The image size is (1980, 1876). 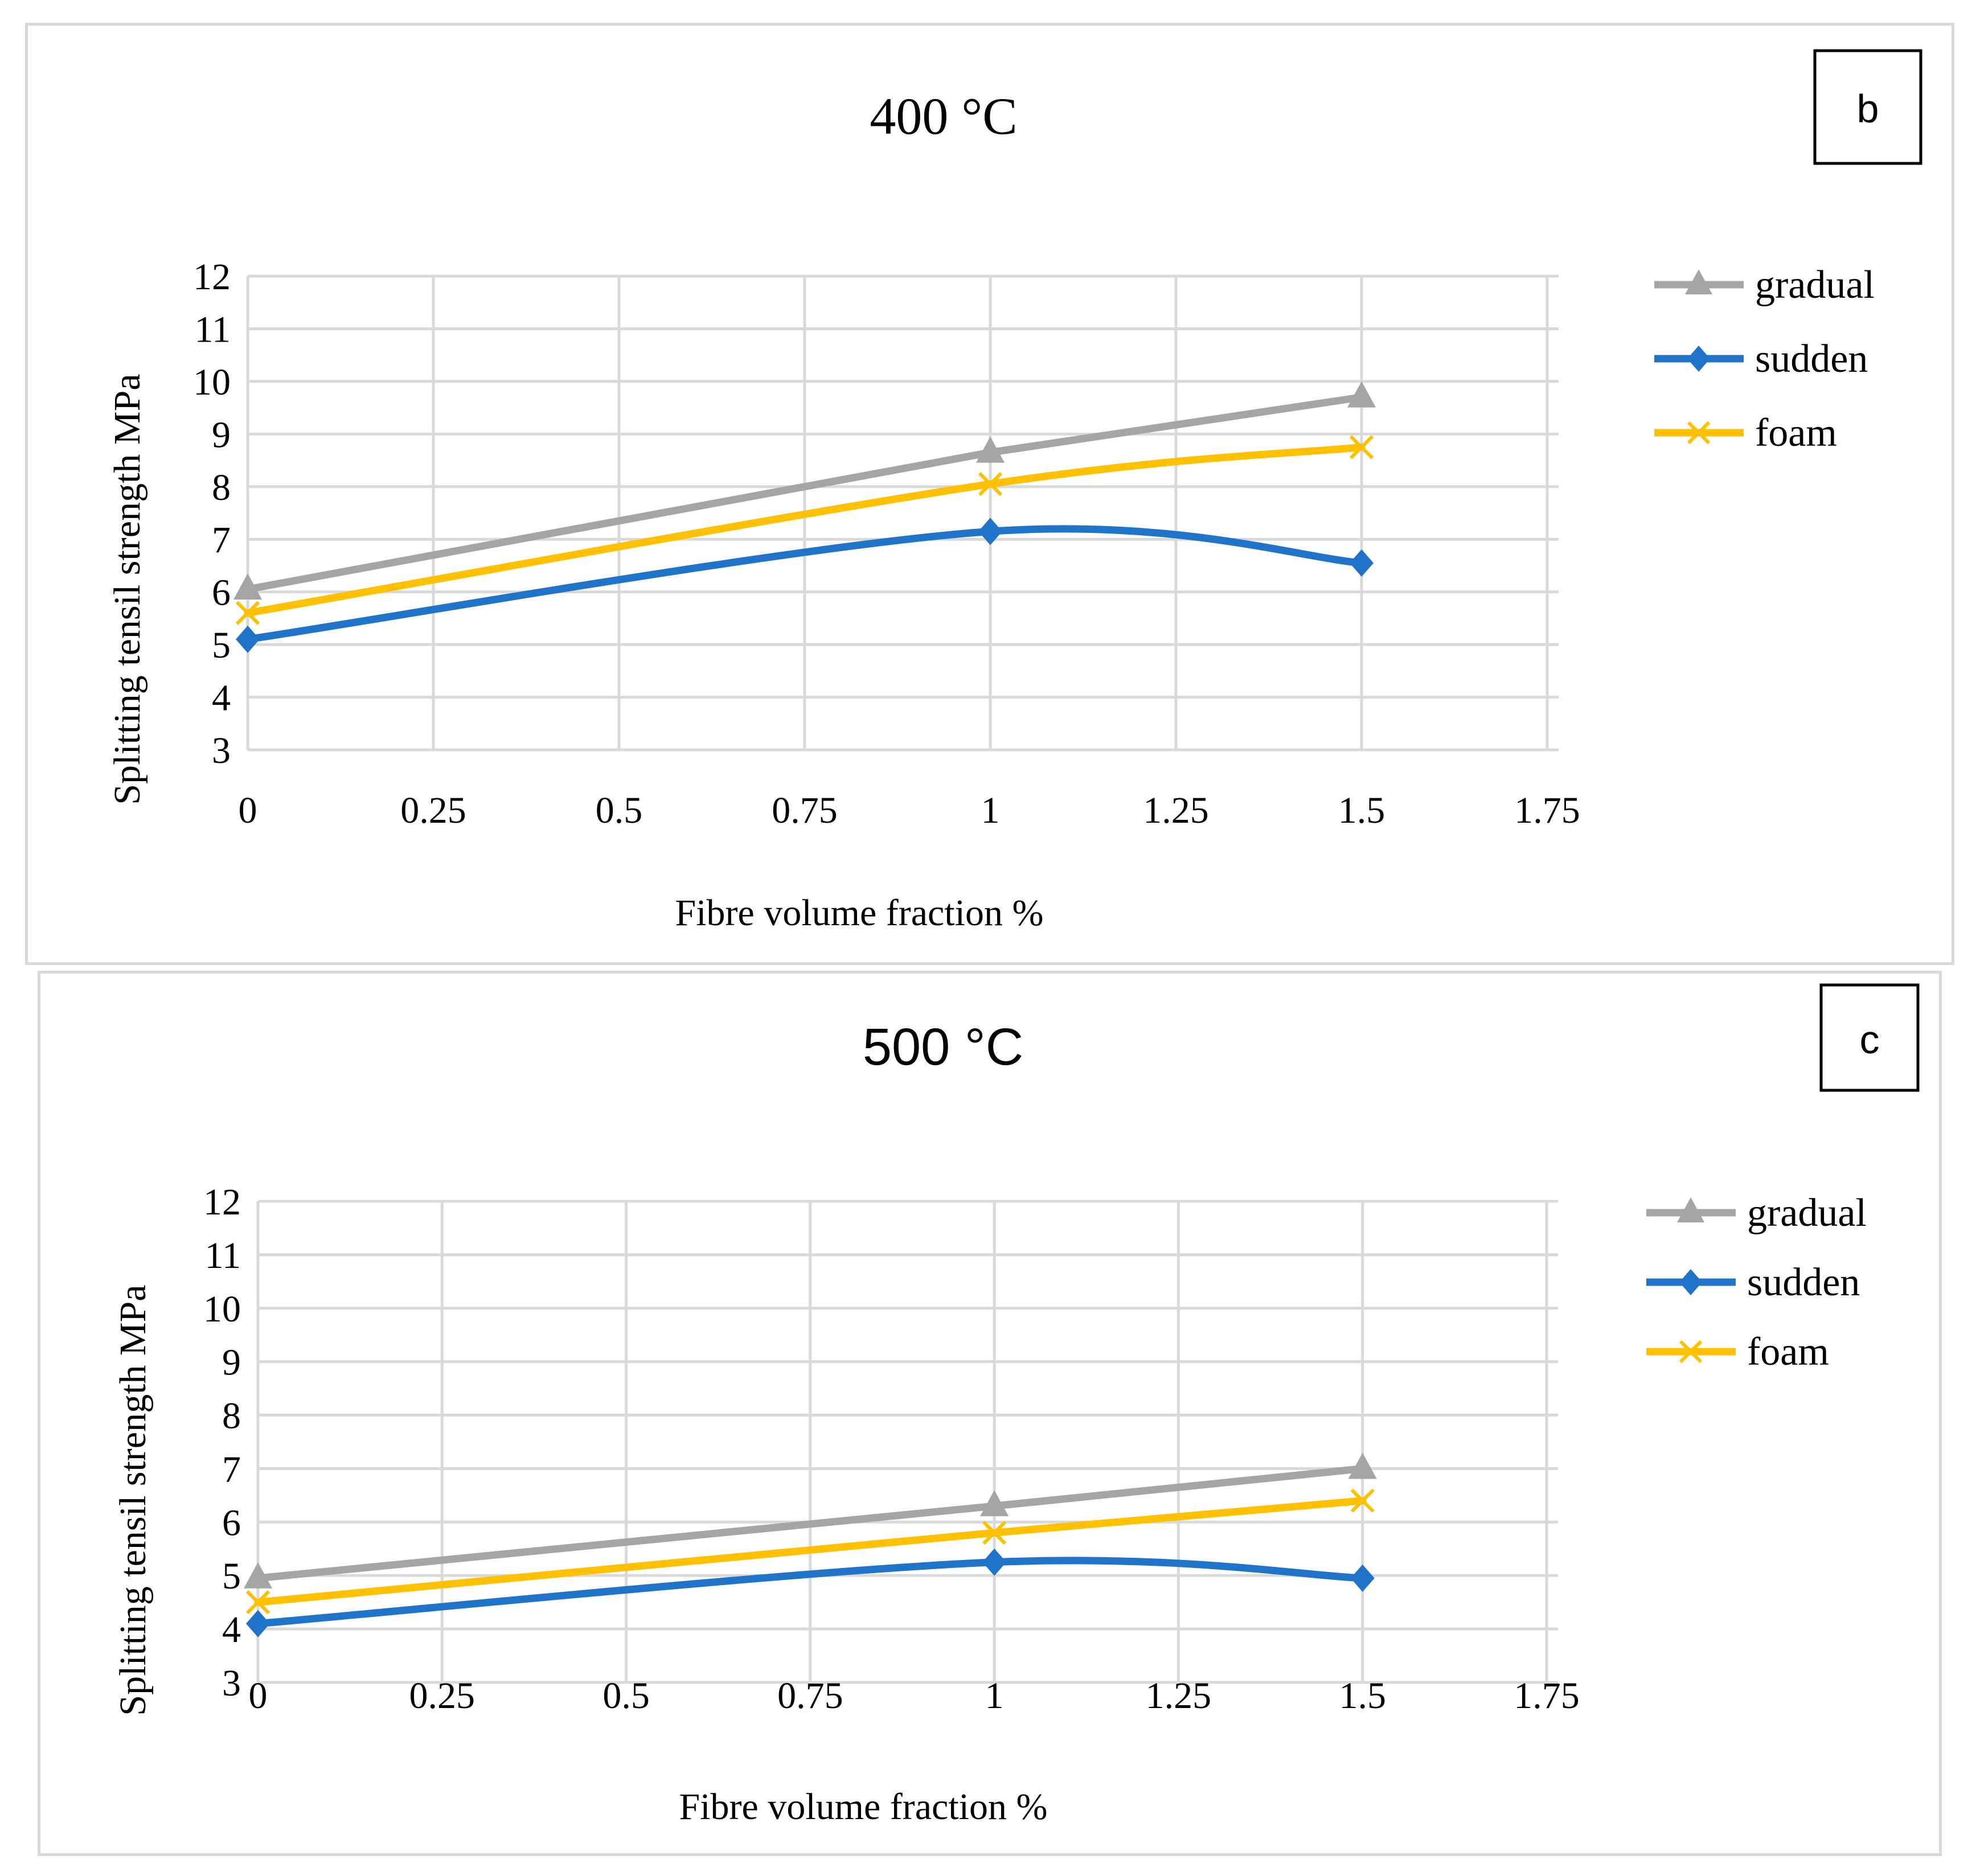 I want to click on panel-badge-label: b, so click(x=1868, y=109).